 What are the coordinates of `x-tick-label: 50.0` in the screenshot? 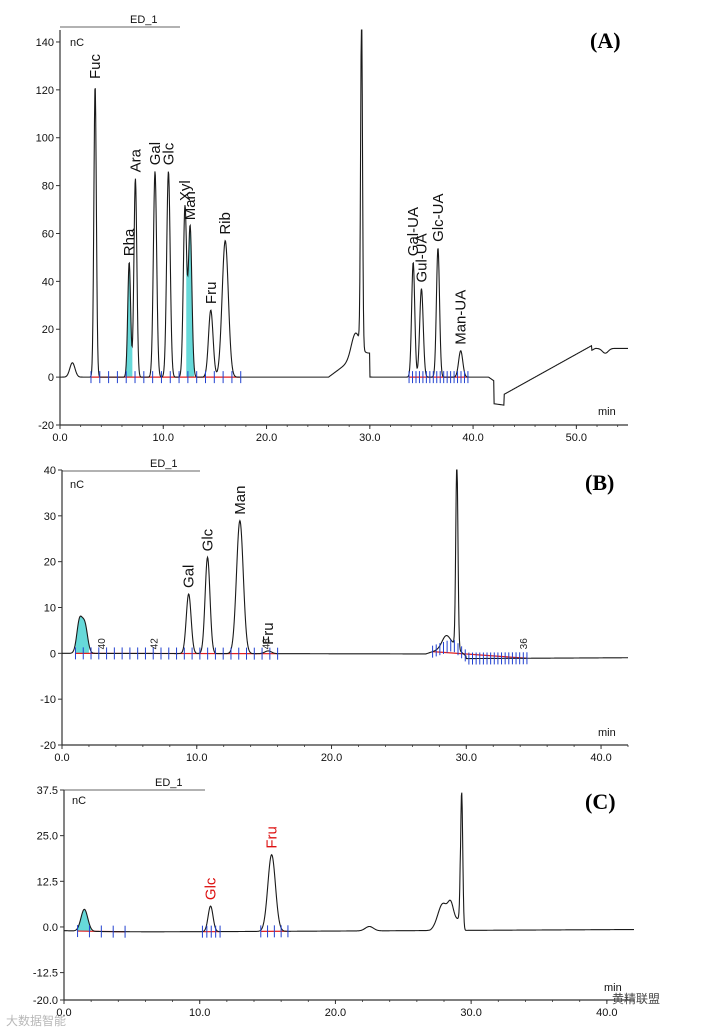 It's located at (576, 438).